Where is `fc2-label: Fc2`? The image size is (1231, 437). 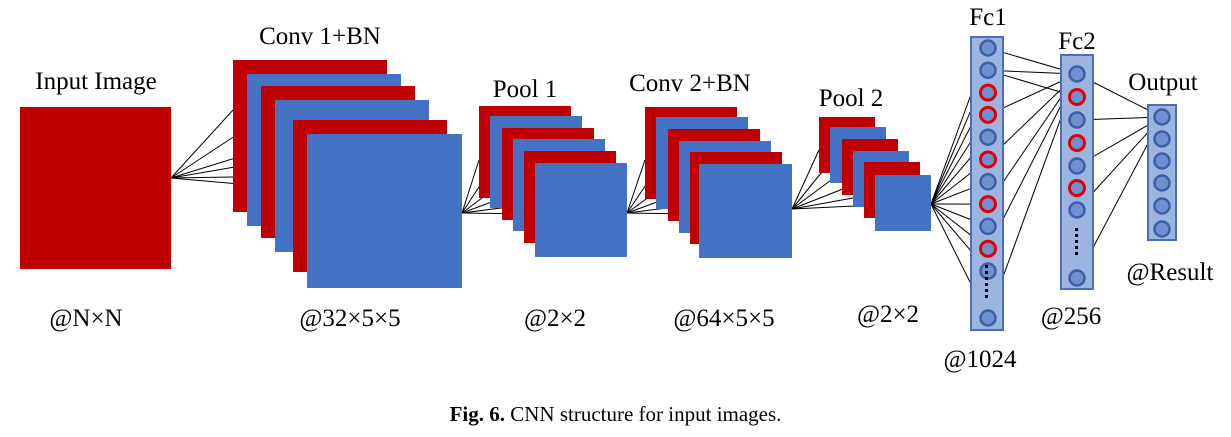 fc2-label: Fc2 is located at coordinates (1077, 41).